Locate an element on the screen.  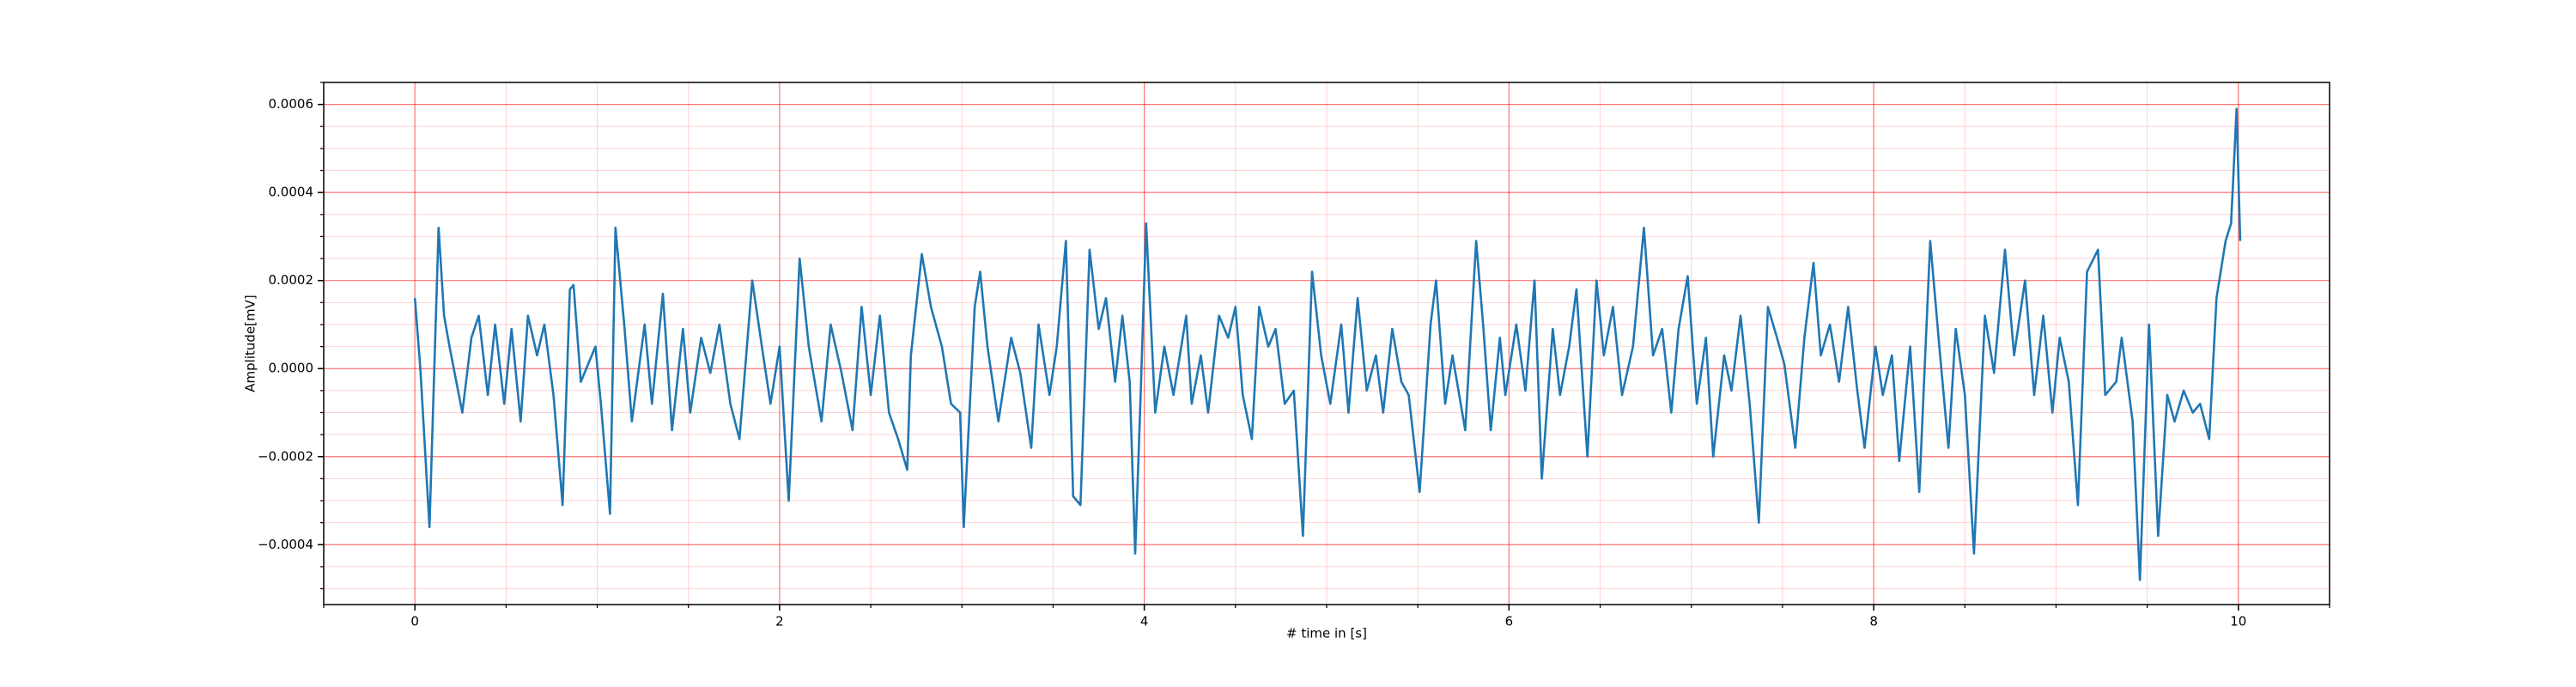
x-tick-label: 6 is located at coordinates (1510, 621).